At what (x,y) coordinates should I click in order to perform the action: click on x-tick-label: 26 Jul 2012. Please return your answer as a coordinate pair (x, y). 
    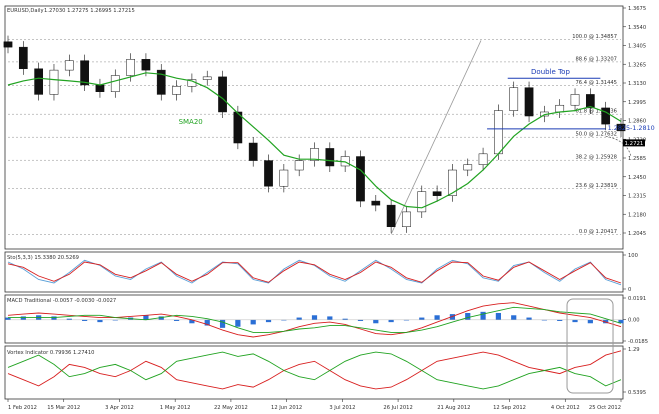
    Looking at the image, I should click on (397, 408).